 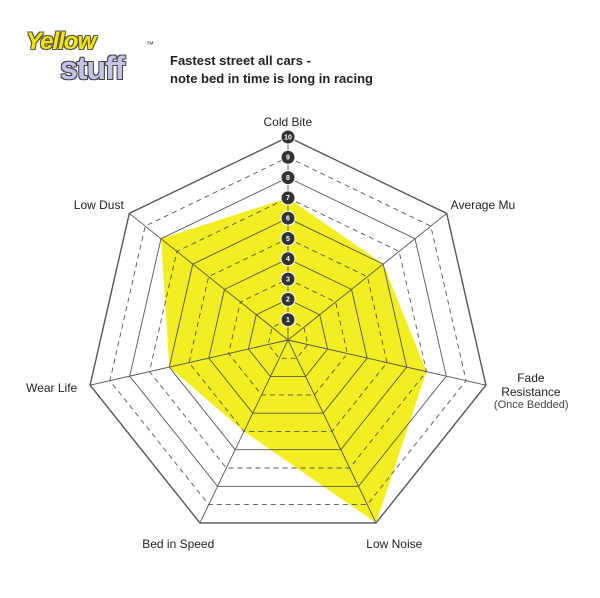 What do you see at coordinates (61, 41) in the screenshot?
I see `logo-line1: Yellow` at bounding box center [61, 41].